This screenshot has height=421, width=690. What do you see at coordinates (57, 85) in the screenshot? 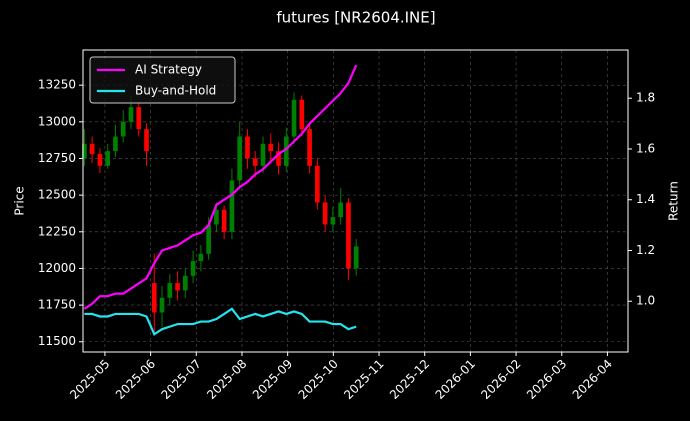
I see `y-tick-label: 13250` at bounding box center [57, 85].